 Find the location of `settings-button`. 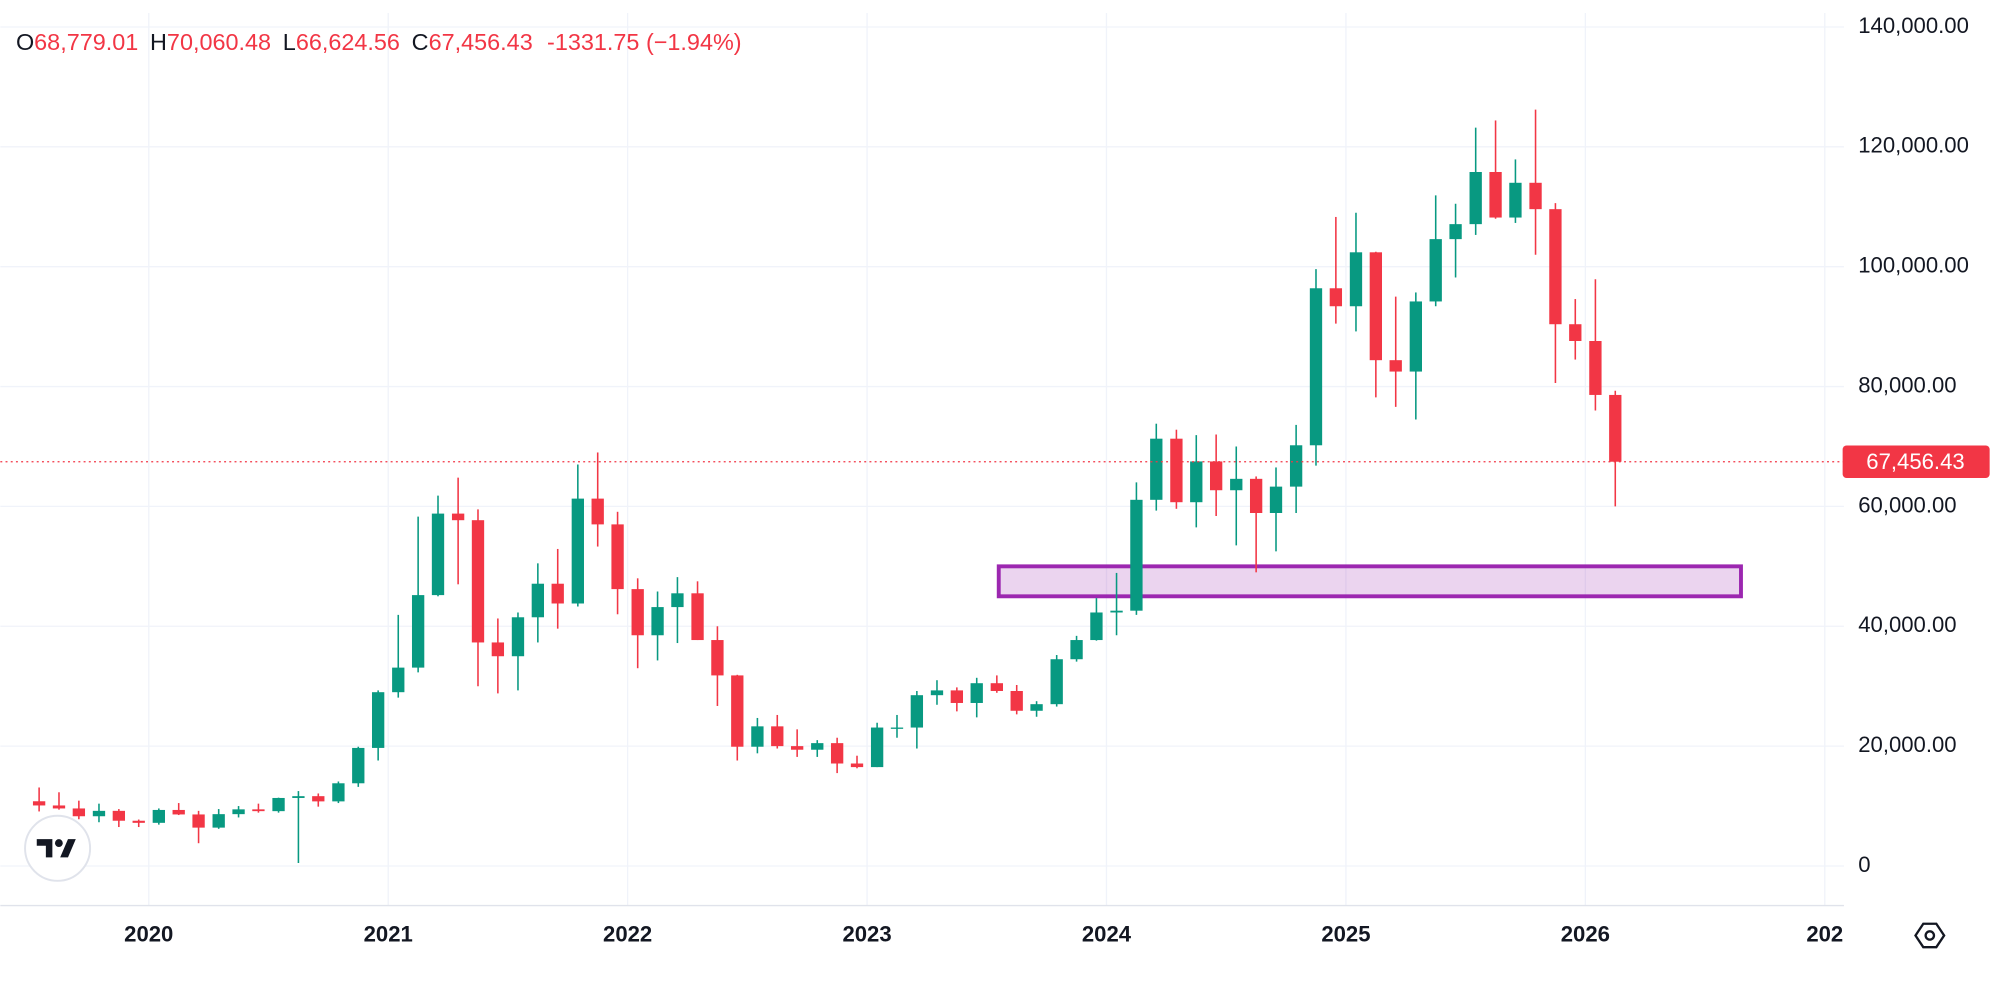

settings-button is located at coordinates (1930, 935).